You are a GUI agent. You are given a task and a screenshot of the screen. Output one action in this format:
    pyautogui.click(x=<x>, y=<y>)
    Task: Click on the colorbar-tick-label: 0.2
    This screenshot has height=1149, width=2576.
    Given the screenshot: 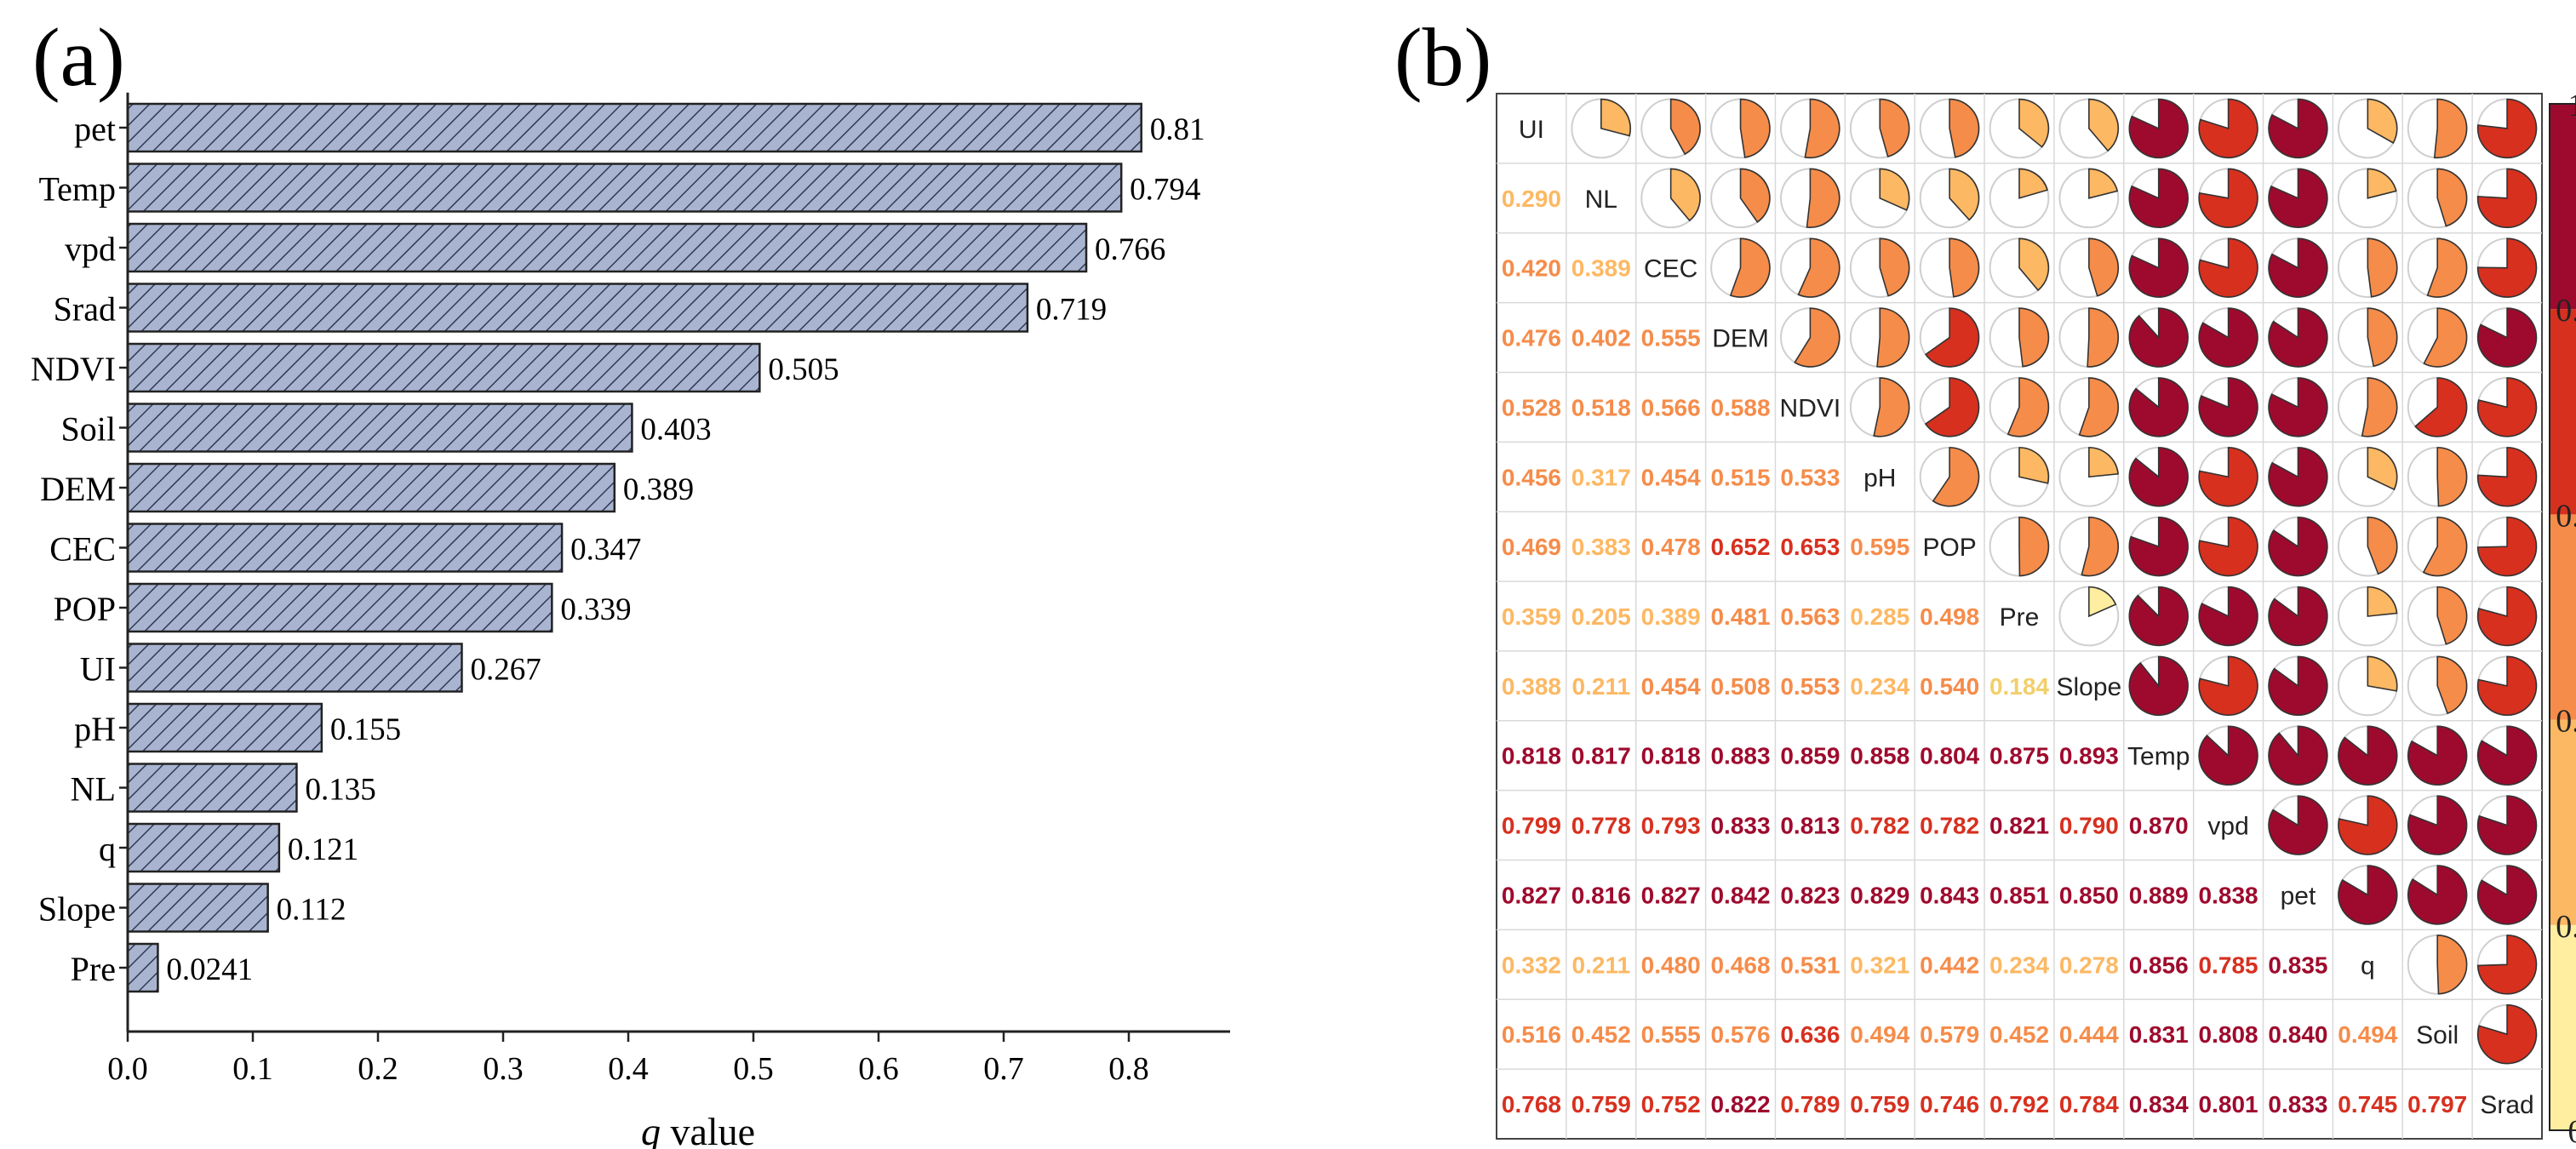 What is the action you would take?
    pyautogui.click(x=2566, y=927)
    